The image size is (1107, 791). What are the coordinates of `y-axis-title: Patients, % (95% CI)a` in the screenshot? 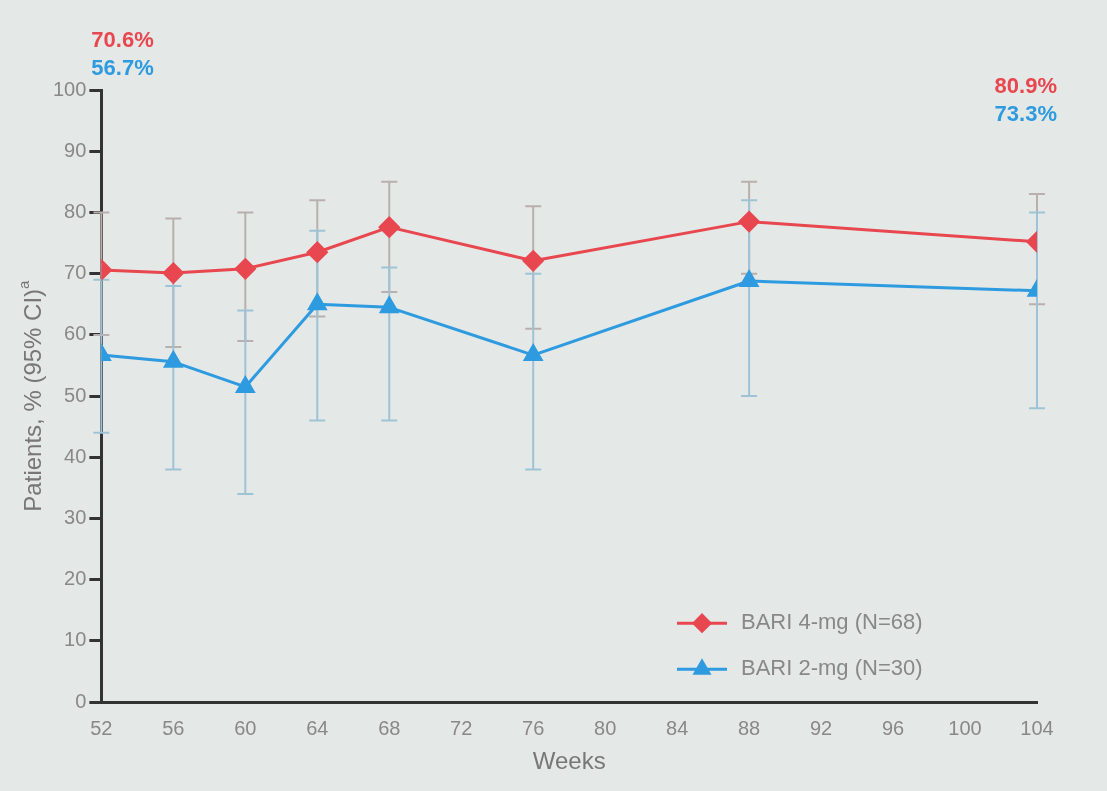 It's located at (30, 395).